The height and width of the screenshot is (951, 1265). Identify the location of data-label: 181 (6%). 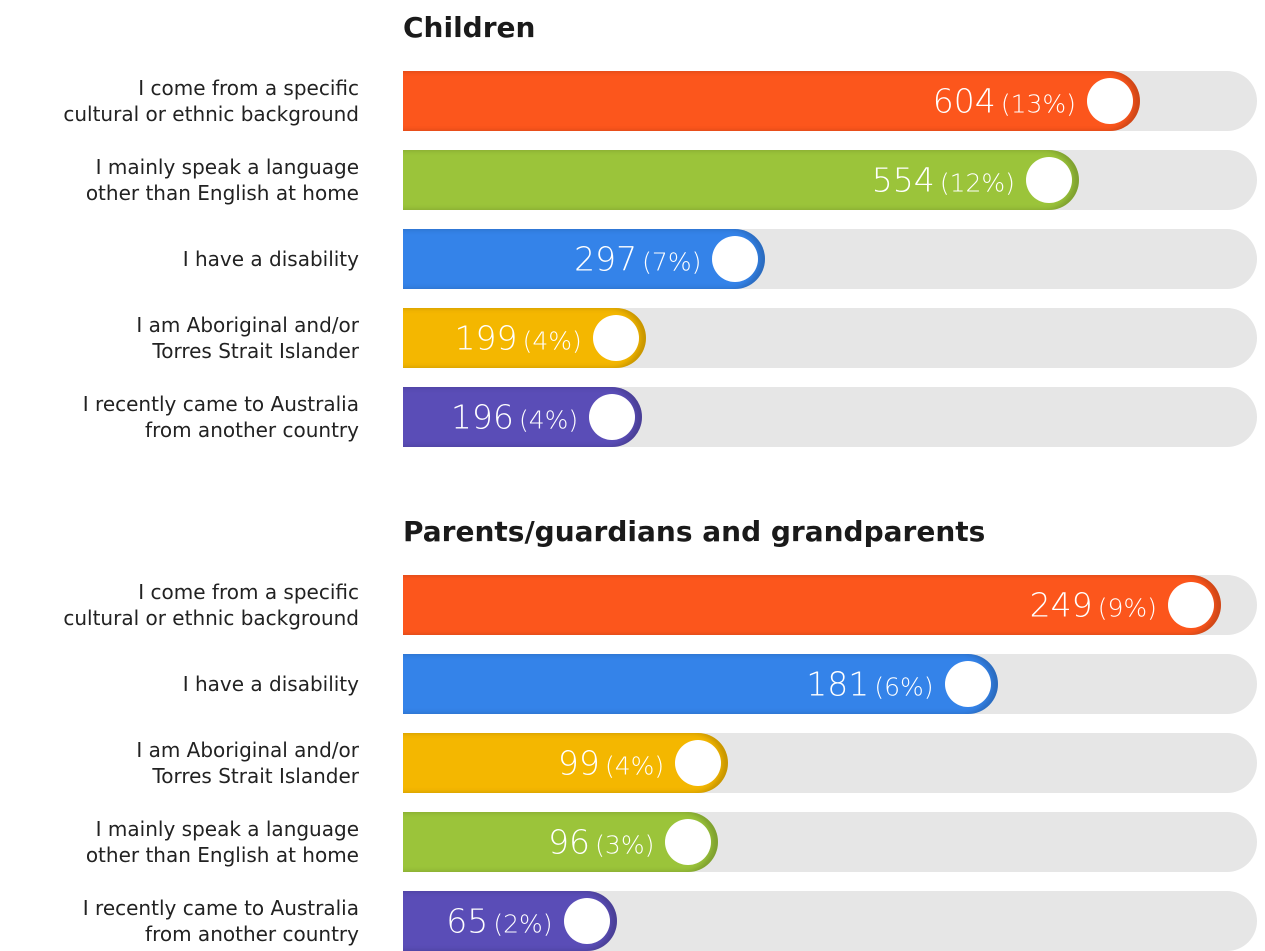
(869, 684).